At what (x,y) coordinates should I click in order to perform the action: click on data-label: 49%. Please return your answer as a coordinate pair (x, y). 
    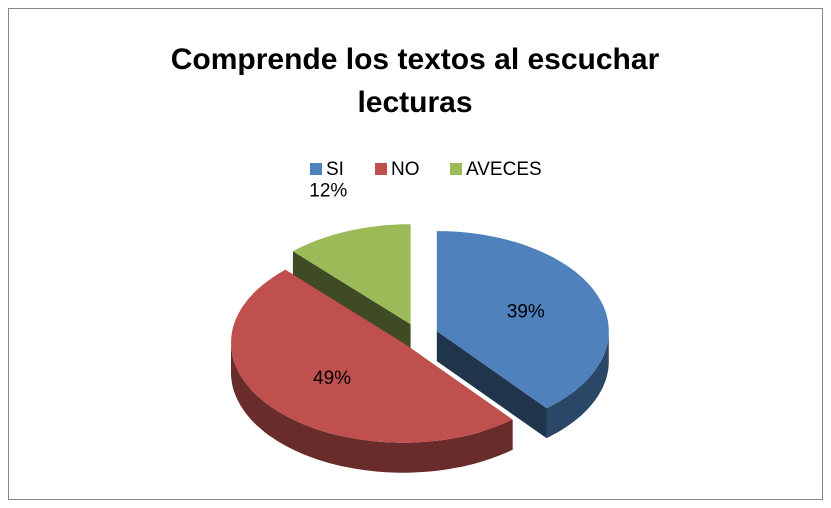
    Looking at the image, I should click on (332, 378).